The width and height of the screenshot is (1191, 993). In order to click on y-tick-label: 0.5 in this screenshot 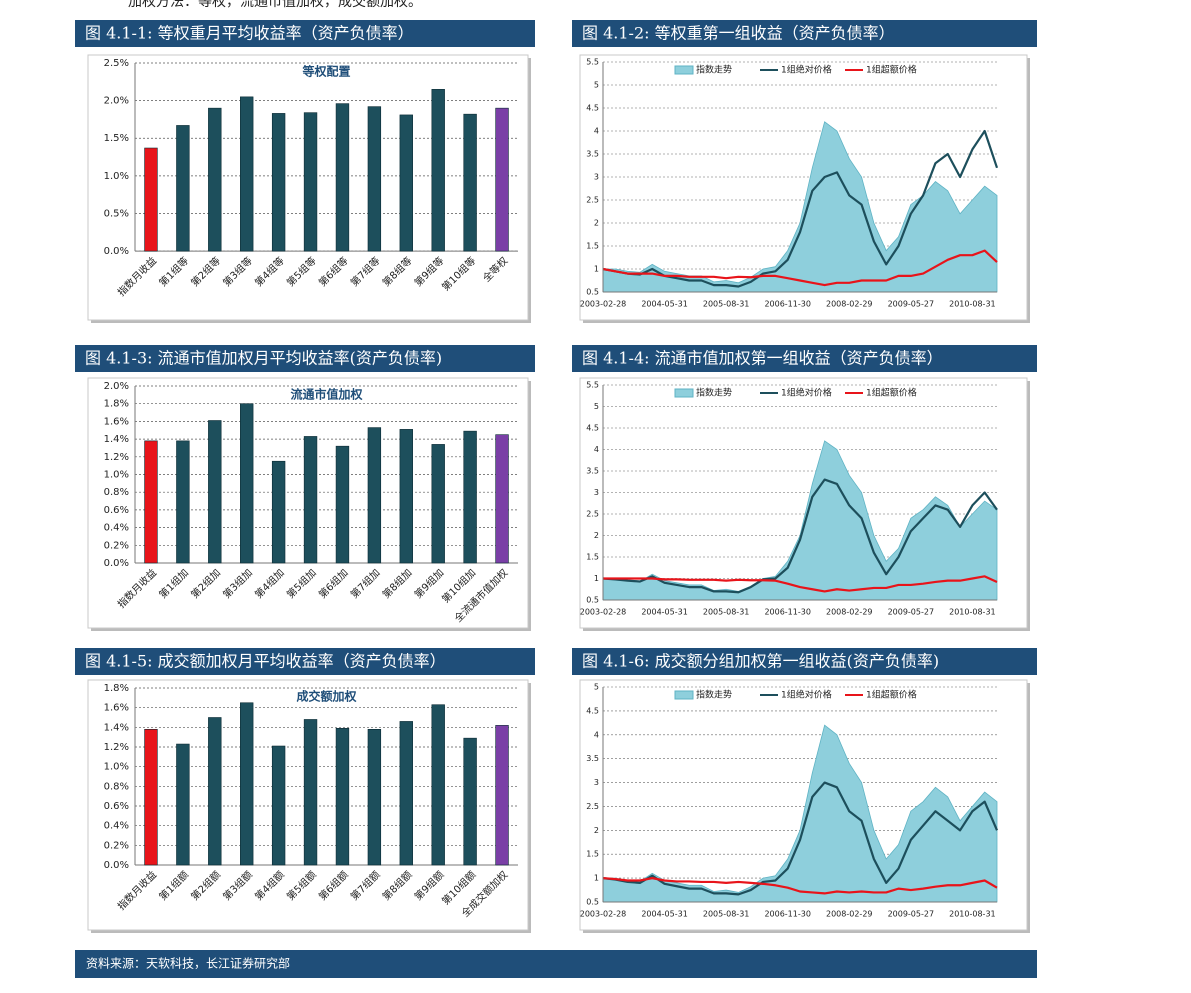, I will do `click(592, 600)`.